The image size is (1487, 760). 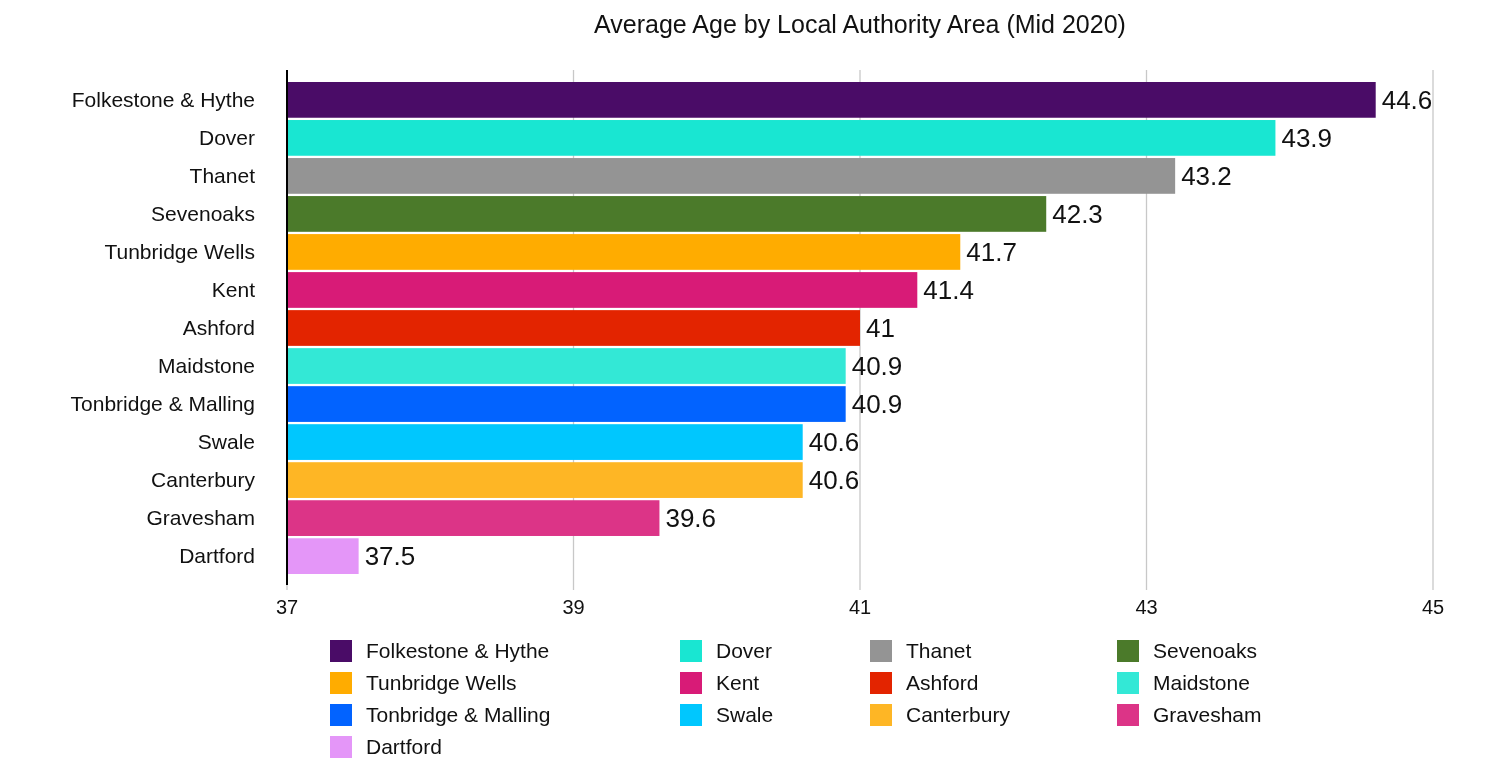 I want to click on x-tick-label: 39, so click(x=573, y=607).